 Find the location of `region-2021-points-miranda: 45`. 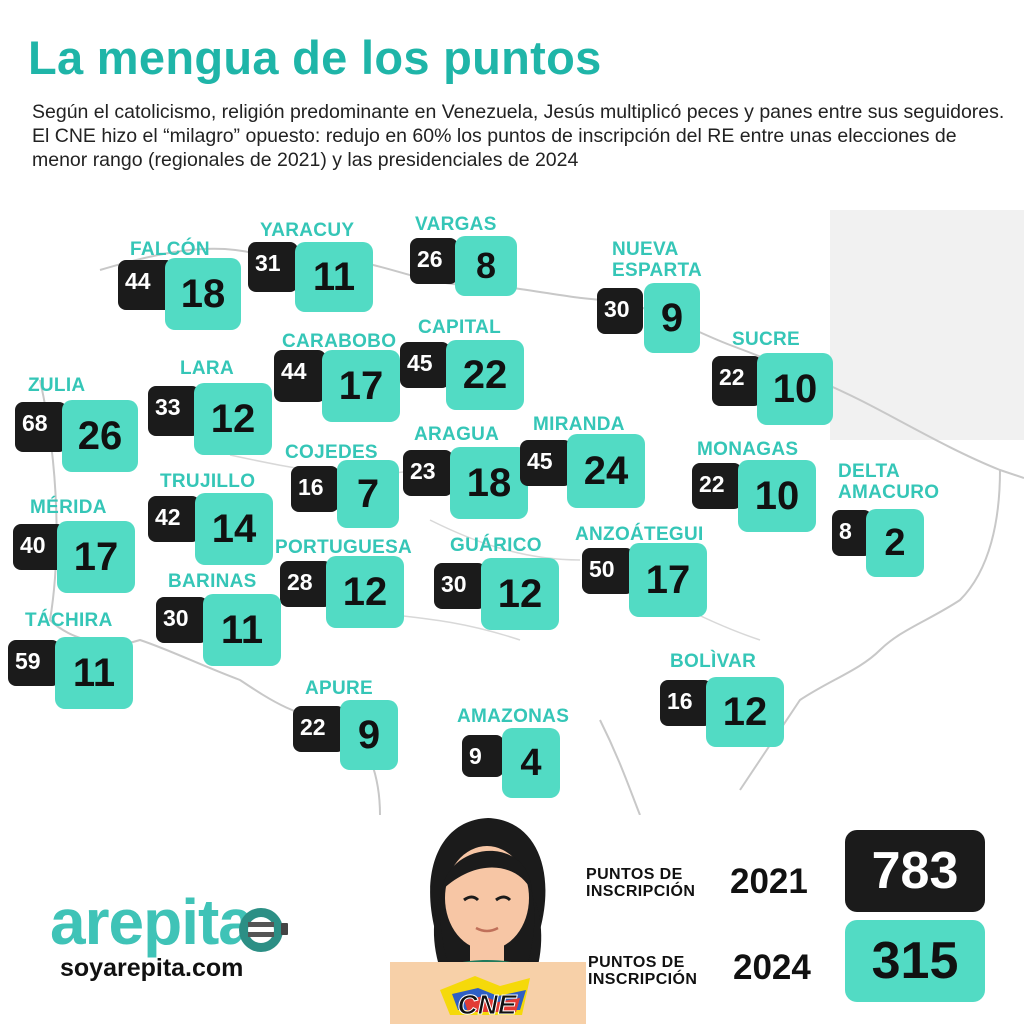

region-2021-points-miranda: 45 is located at coordinates (546, 463).